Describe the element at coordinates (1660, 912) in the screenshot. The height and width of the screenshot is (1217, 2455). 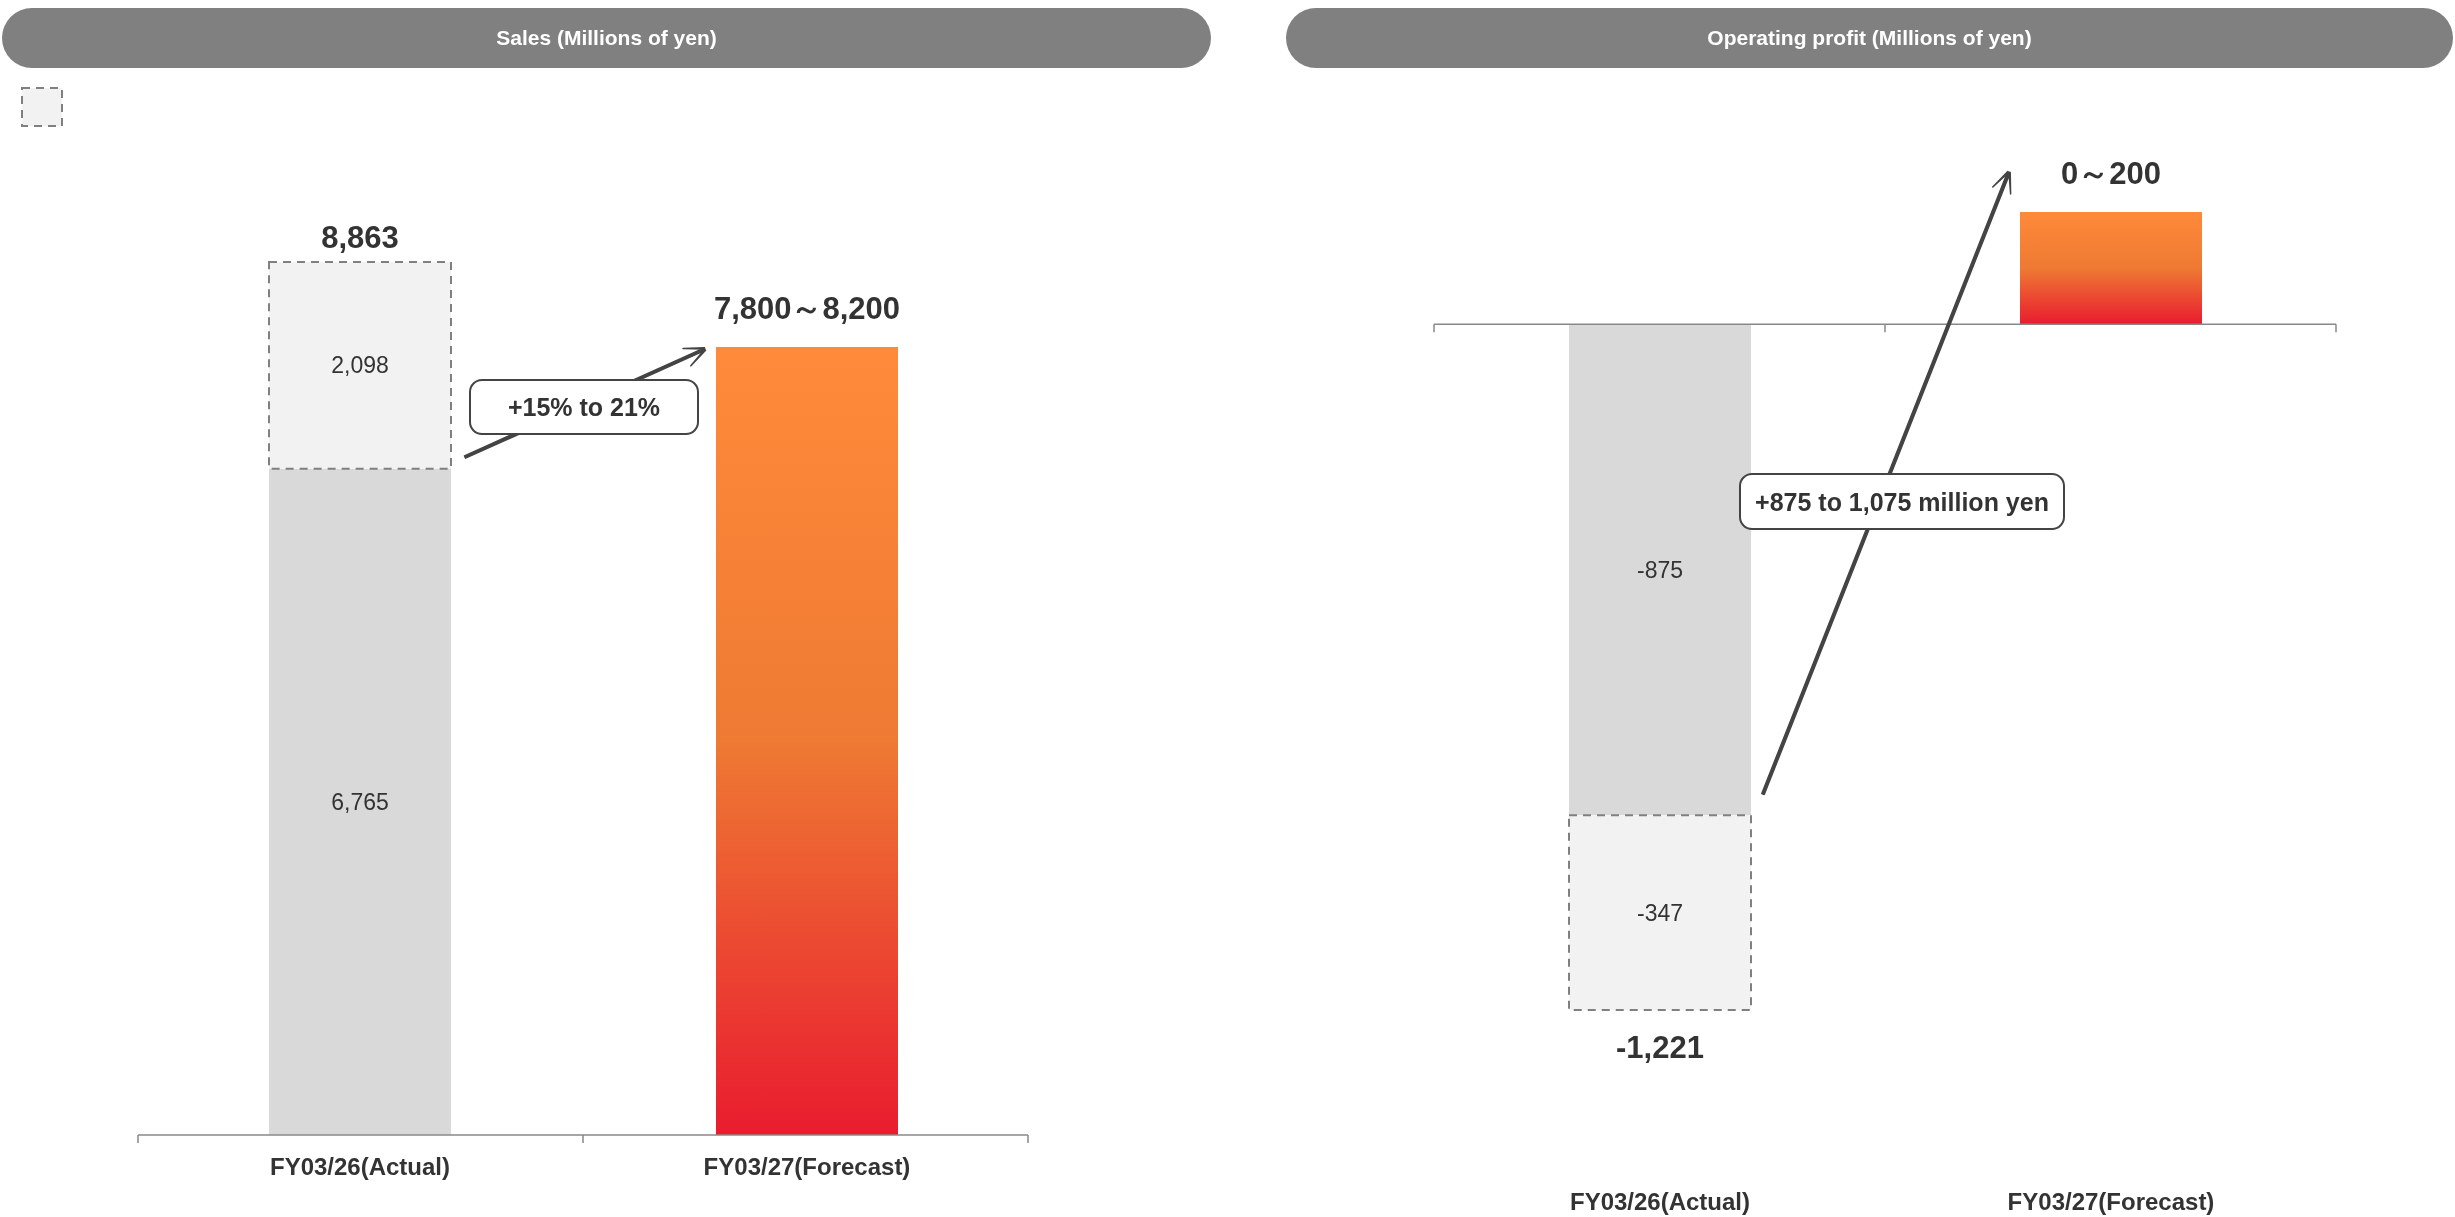
I see `data-label: -347` at that location.